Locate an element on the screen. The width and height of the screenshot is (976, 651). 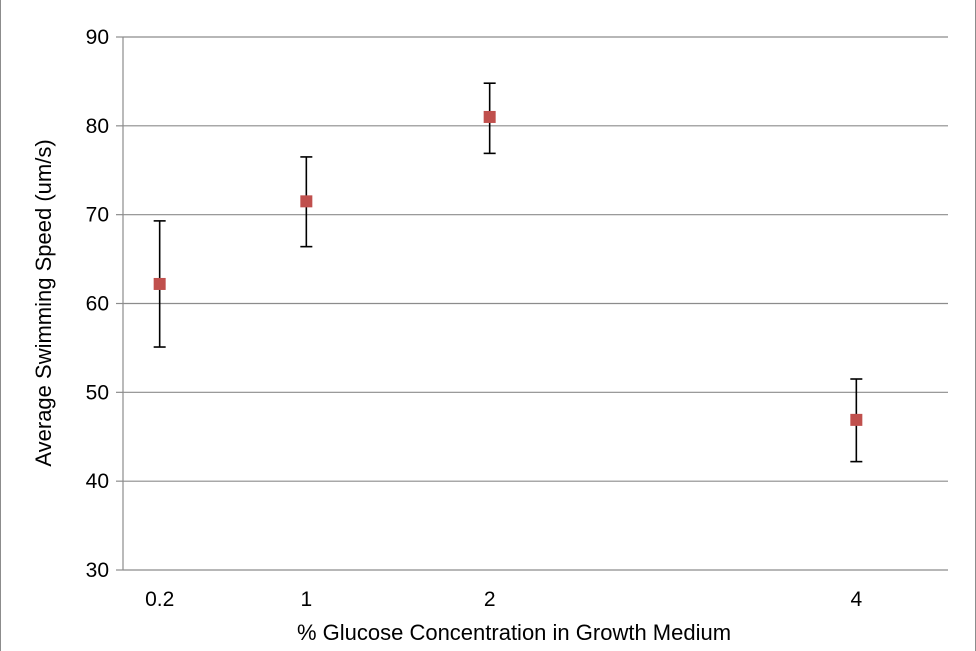
x-tick-label: 0.2 is located at coordinates (159, 599).